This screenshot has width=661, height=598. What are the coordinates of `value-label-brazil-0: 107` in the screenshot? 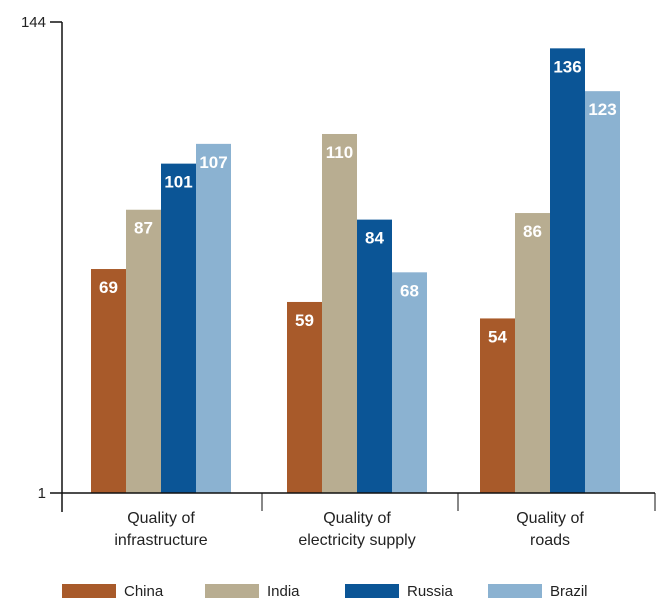 It's located at (213, 162).